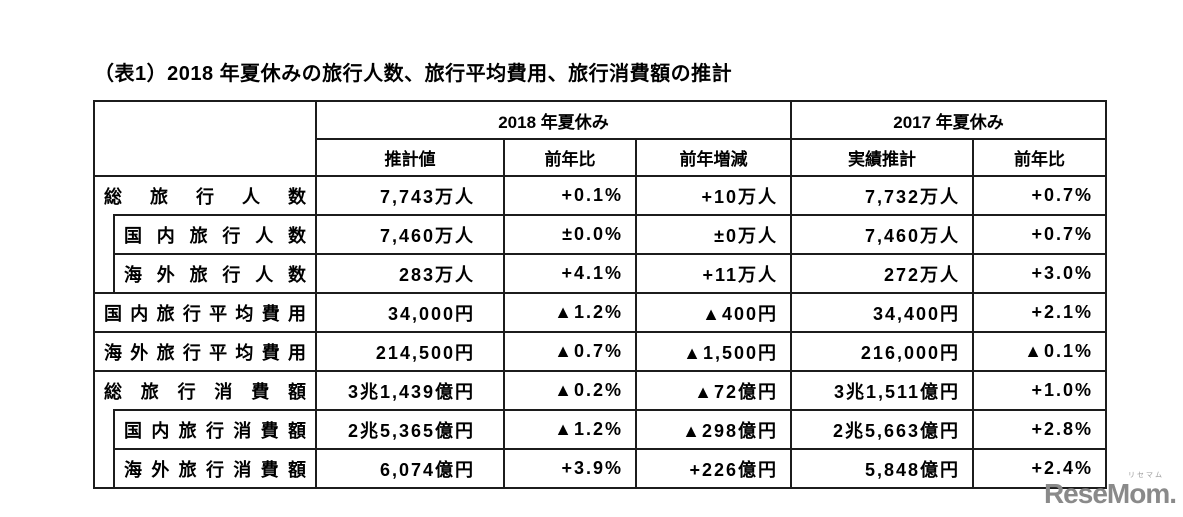 This screenshot has height=517, width=1183. What do you see at coordinates (1039, 390) in the screenshot?
I see `cell-yoy-prev: +1.0%` at bounding box center [1039, 390].